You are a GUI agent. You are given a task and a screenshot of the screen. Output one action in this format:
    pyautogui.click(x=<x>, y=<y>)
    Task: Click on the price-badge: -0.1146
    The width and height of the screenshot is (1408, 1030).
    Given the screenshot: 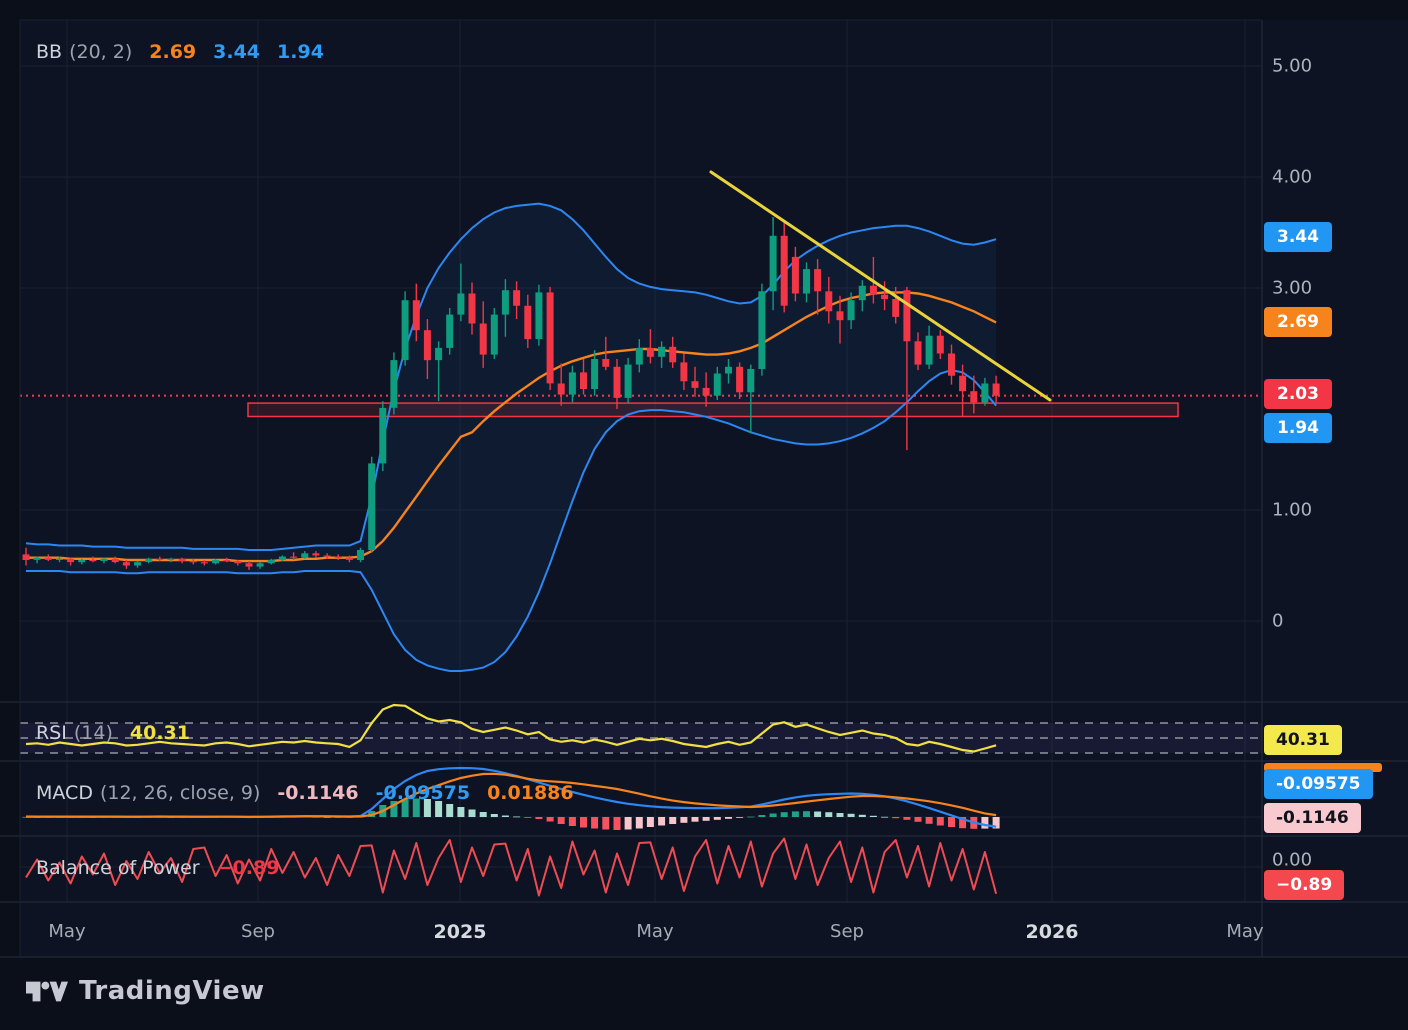 What is the action you would take?
    pyautogui.click(x=1312, y=818)
    